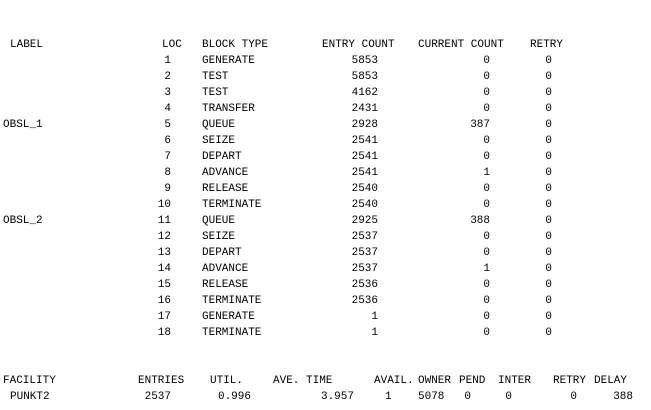 The width and height of the screenshot is (651, 410). I want to click on cell: 388, so click(480, 221).